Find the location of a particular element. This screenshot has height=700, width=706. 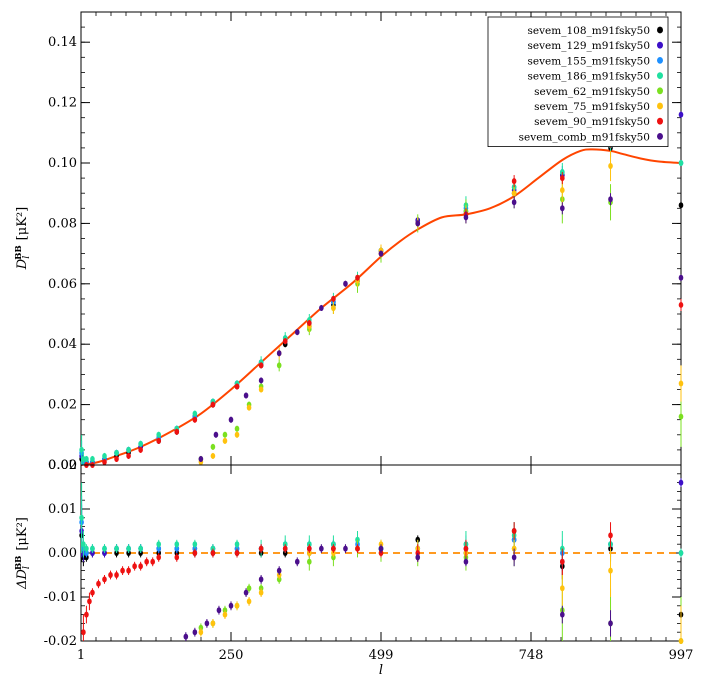

top-ylabel-text: DlBB [μK²] is located at coordinates (23, 238).